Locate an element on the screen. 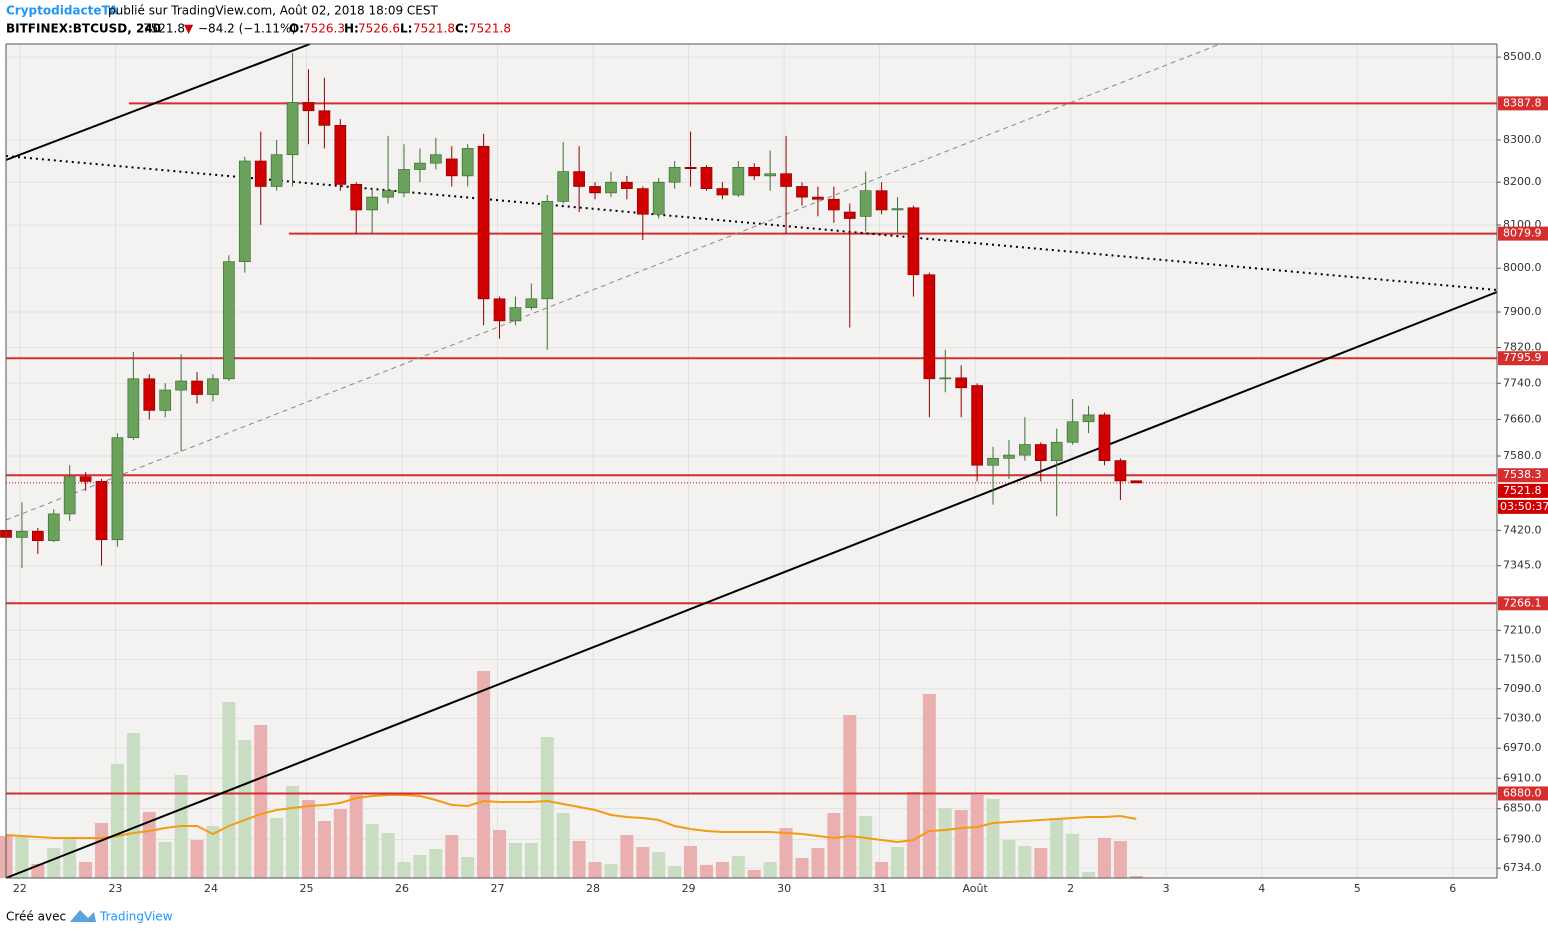 The height and width of the screenshot is (939, 1548). y-tick-label: 6970.0 is located at coordinates (1522, 747).